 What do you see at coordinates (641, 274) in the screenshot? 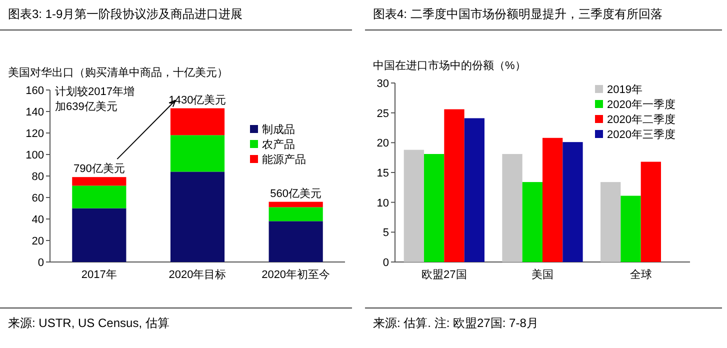
I see `x-tick-label: 全球` at bounding box center [641, 274].